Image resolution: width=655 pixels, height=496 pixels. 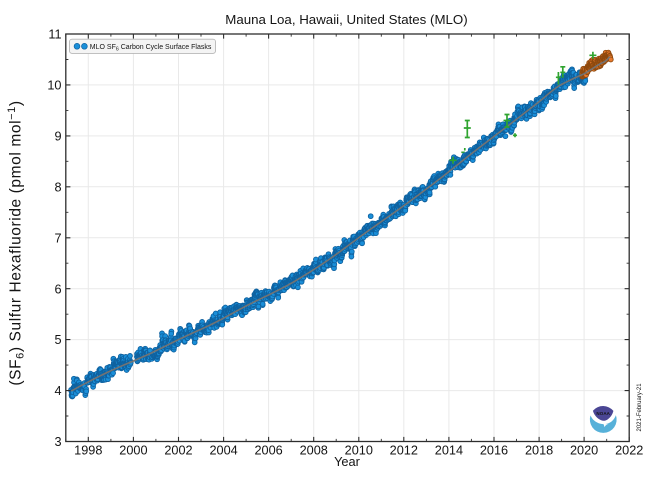 I want to click on svg-text: 3, so click(x=57, y=442).